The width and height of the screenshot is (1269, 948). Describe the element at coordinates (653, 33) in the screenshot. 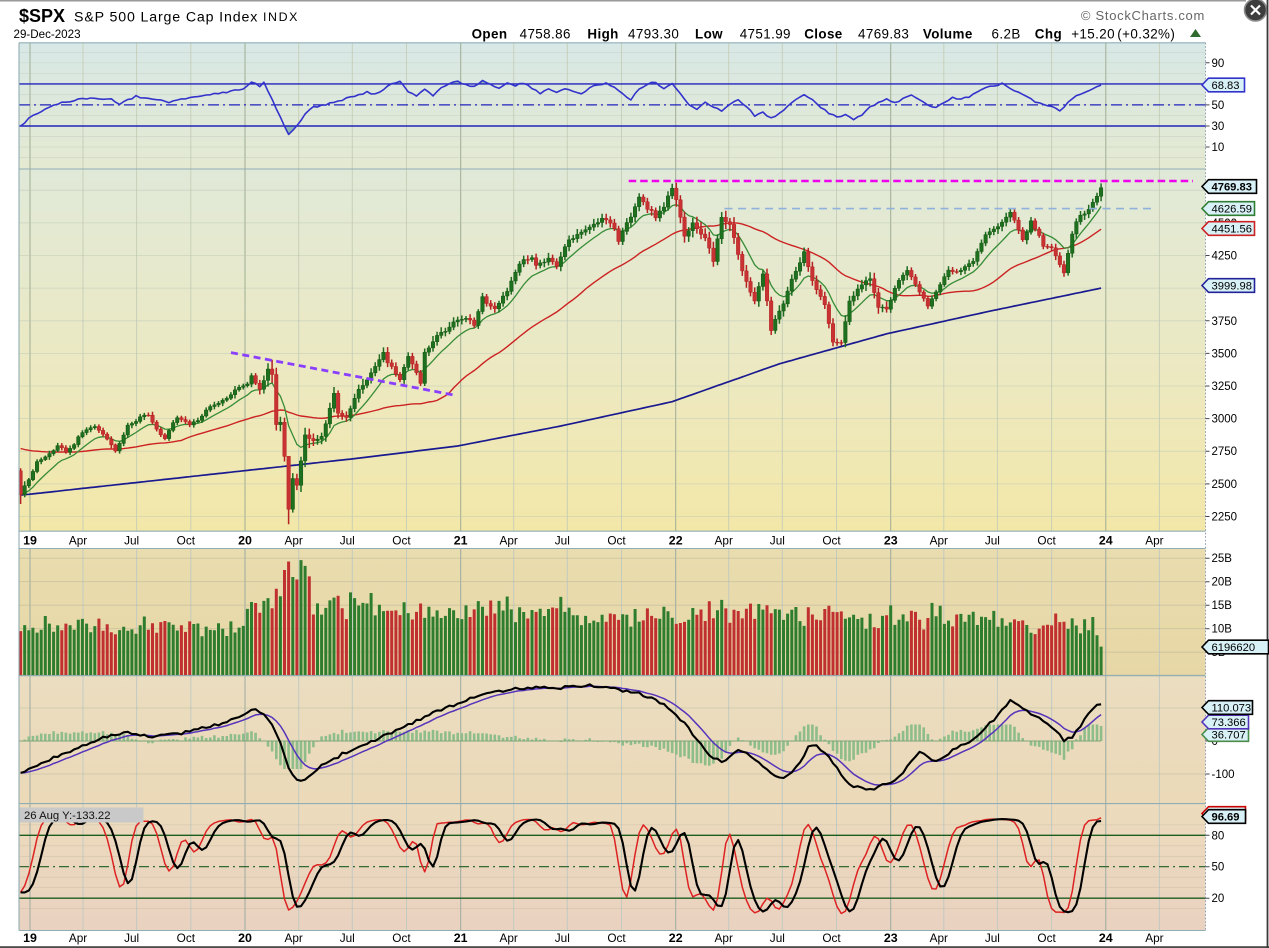

I see `svg-text: 4793.30` at that location.